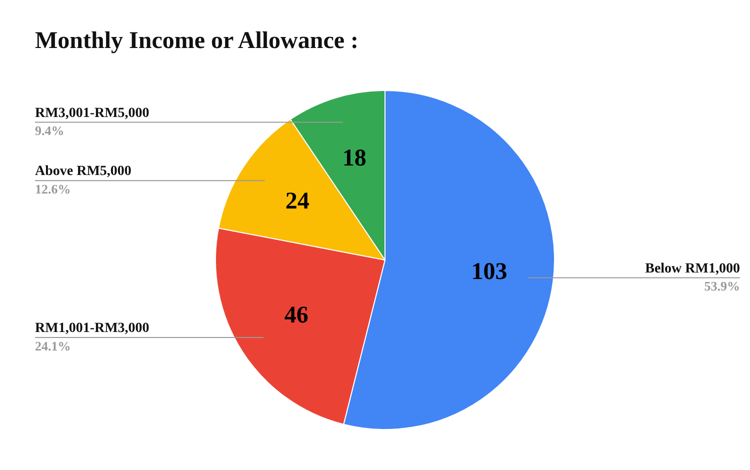 This screenshot has width=750, height=470. Describe the element at coordinates (53, 188) in the screenshot. I see `text: 12.6%` at that location.